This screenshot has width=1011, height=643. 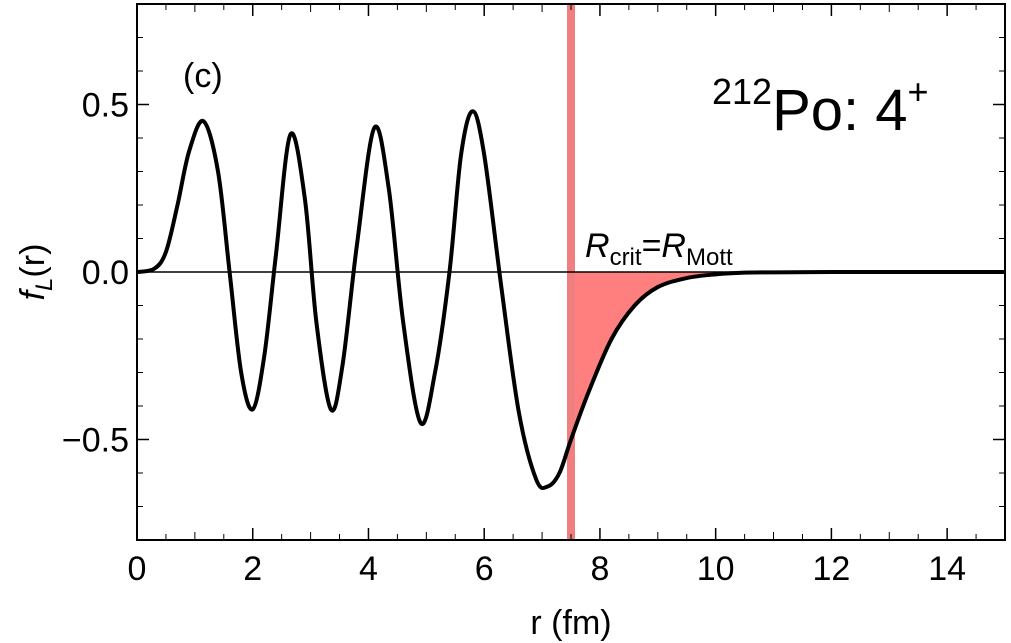 What do you see at coordinates (788, 356) in the screenshot?
I see `critical-tail-fill` at bounding box center [788, 356].